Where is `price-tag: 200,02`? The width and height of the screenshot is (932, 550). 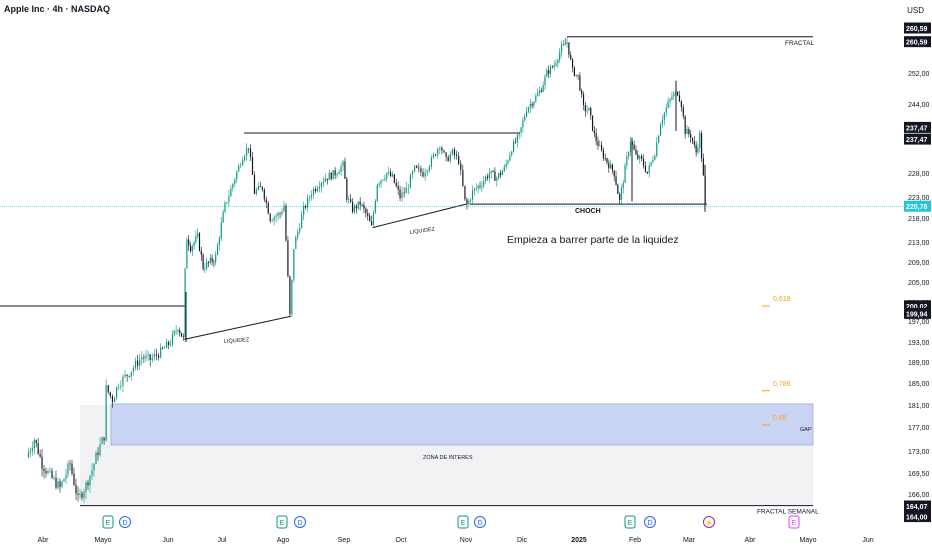 price-tag: 200,02 is located at coordinates (917, 307).